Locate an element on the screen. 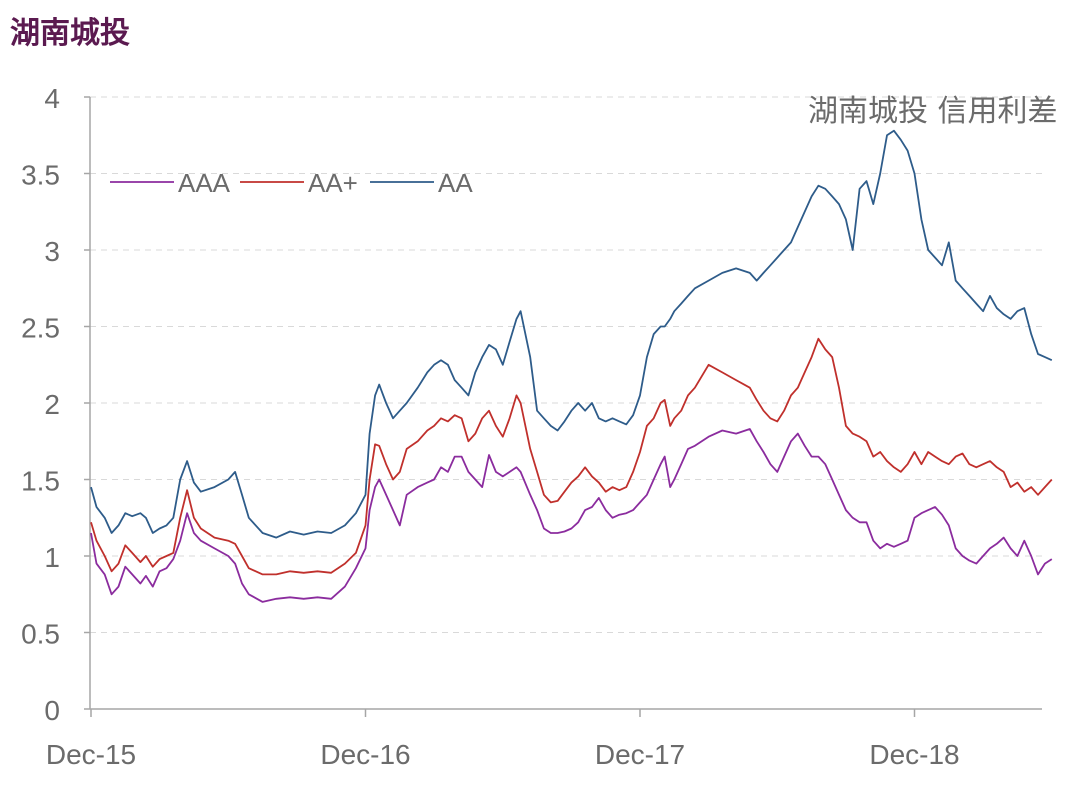 Image resolution: width=1080 pixels, height=790 pixels. y-tick-label: 2.5 is located at coordinates (40, 328).